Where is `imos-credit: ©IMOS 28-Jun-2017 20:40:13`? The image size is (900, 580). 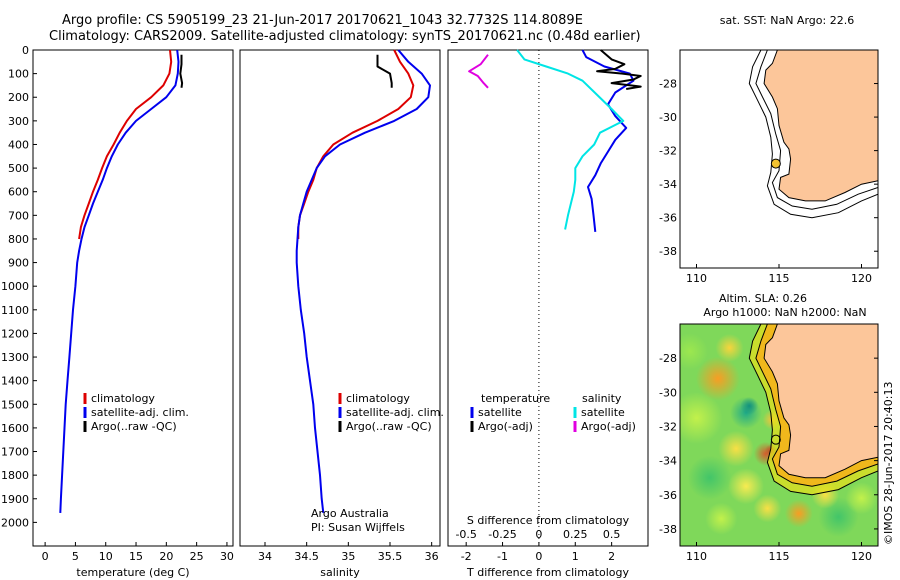 imos-credit: ©IMOS 28-Jun-2017 20:40:13 is located at coordinates (888, 463).